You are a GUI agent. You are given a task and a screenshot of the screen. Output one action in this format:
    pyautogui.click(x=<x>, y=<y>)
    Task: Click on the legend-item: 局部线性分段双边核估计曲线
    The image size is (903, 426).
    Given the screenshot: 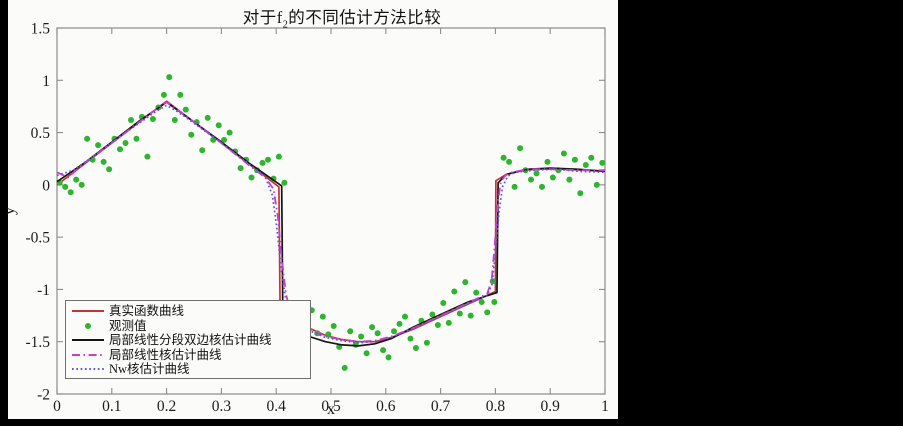 What is the action you would take?
    pyautogui.click(x=188, y=340)
    